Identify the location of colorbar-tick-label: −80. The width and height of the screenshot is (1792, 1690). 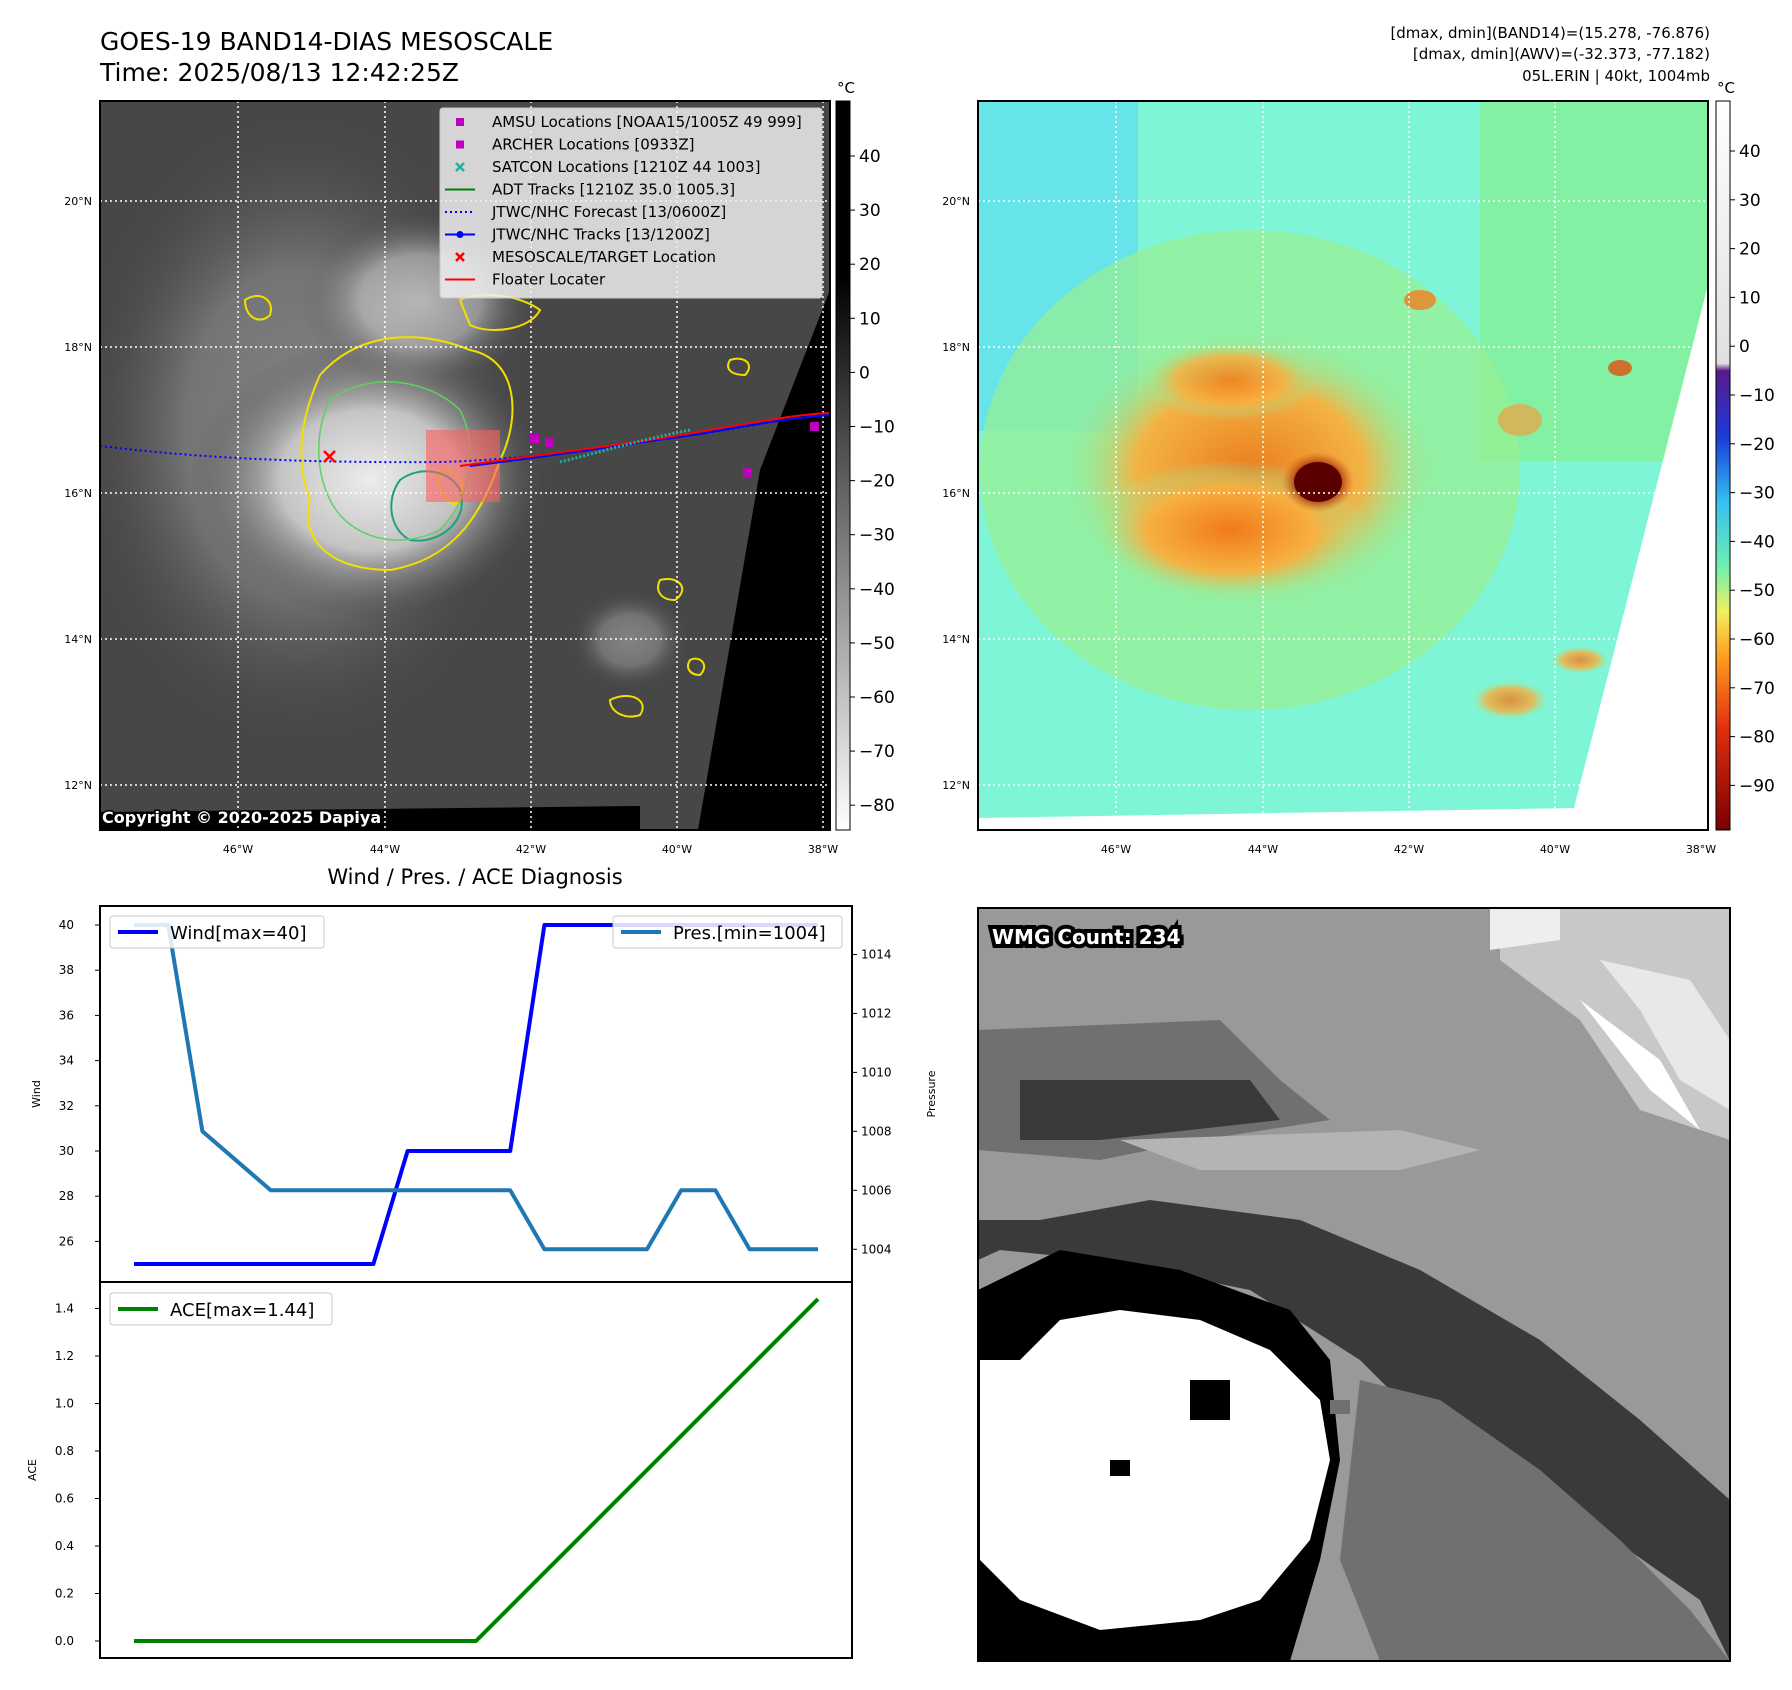
(1757, 738).